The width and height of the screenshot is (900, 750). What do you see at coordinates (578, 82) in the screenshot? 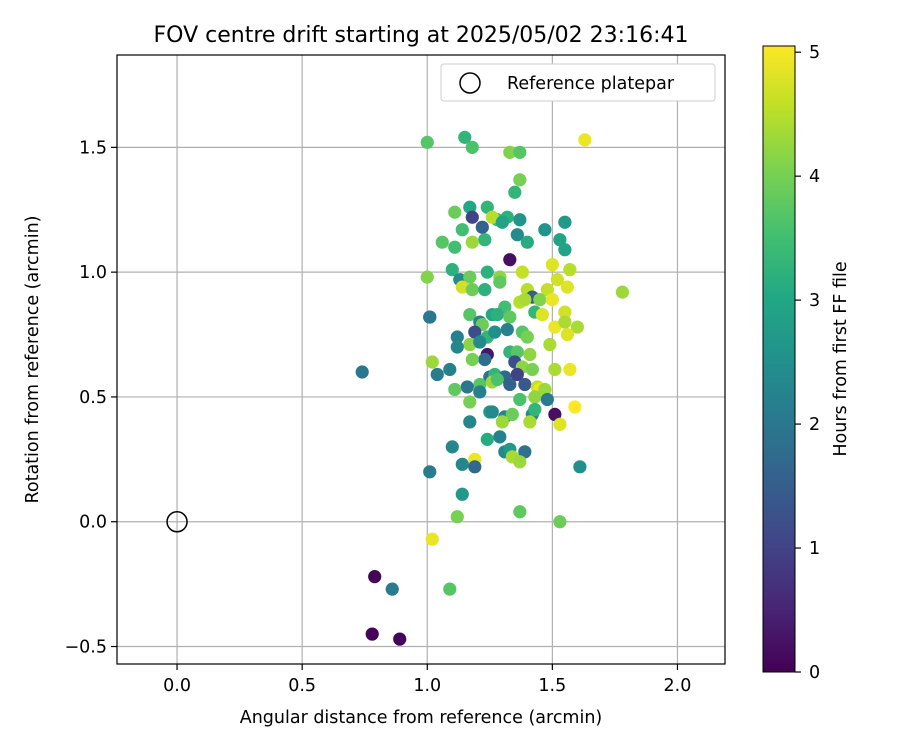
I see `legend: Reference platepar` at bounding box center [578, 82].